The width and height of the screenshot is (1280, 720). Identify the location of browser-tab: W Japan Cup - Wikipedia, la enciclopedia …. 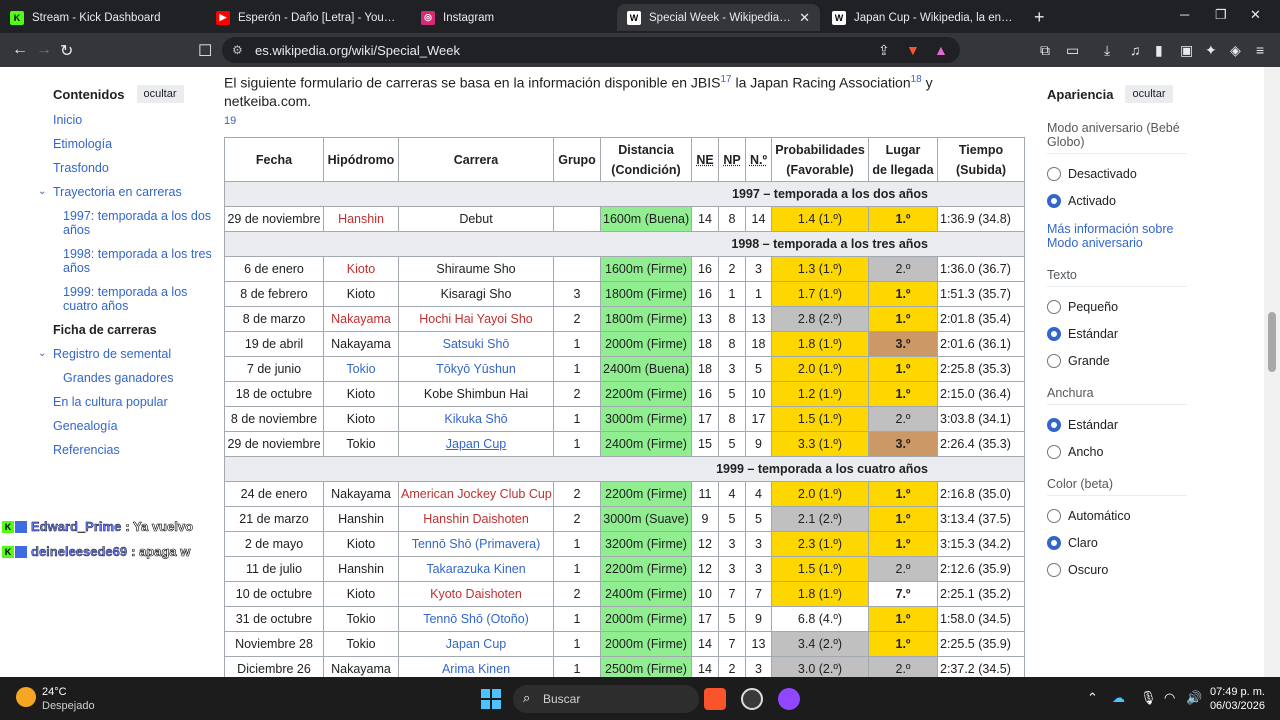
(923, 17).